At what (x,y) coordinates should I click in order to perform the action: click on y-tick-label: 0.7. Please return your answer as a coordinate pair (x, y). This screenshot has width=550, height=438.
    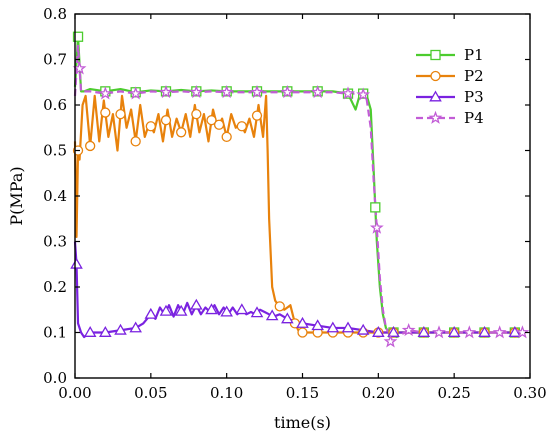
    Looking at the image, I should click on (55, 60).